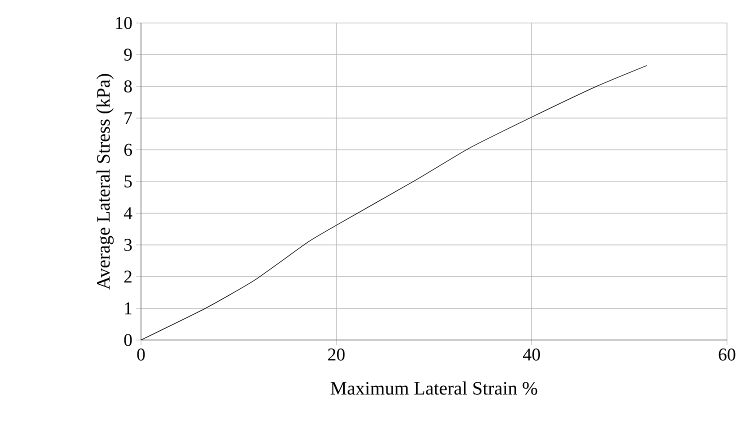 The width and height of the screenshot is (751, 436). I want to click on x-tick-label: 0, so click(141, 354).